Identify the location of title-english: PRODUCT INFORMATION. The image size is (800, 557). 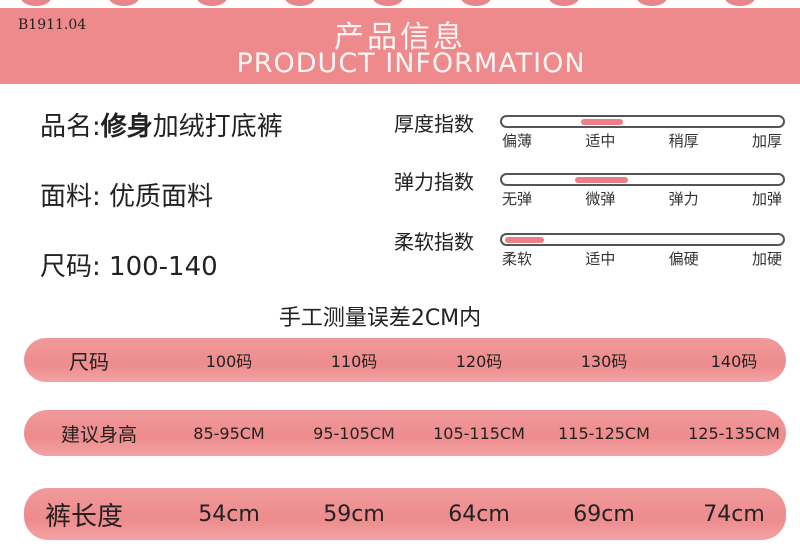
(411, 63).